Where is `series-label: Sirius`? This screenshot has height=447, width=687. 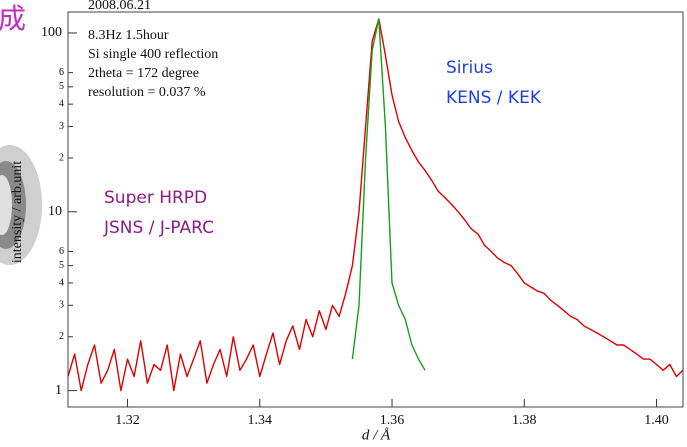
series-label: Sirius is located at coordinates (469, 68).